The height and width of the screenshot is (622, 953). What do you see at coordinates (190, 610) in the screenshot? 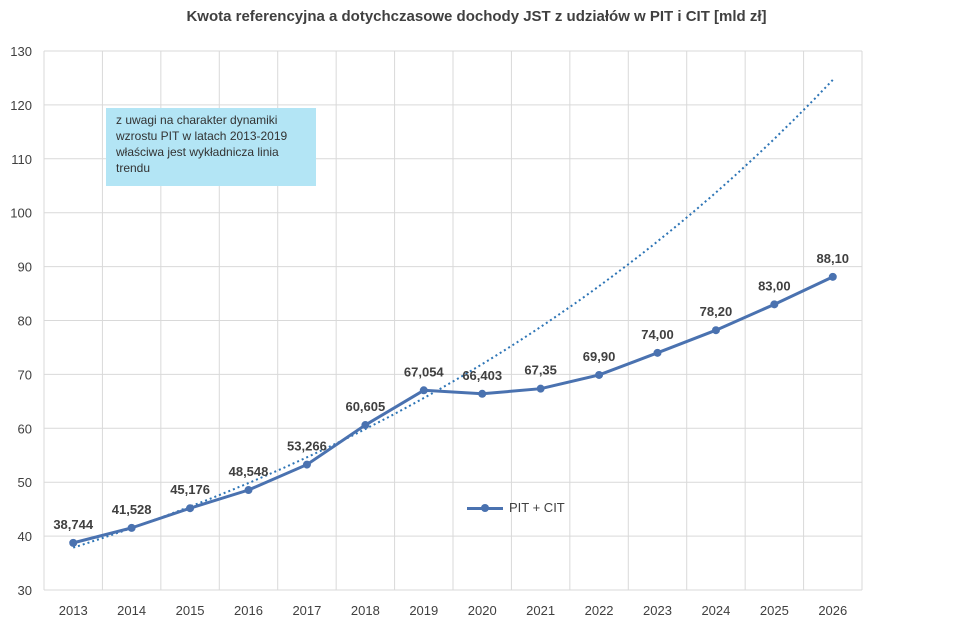
I see `x-tick-label-2: 2015` at bounding box center [190, 610].